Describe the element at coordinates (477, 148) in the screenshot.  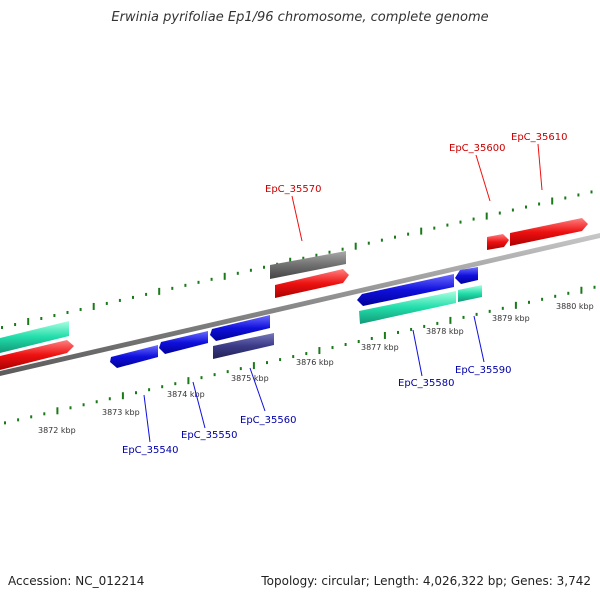
I see `gene-label-ep-c-35600: EpC_35600` at that location.